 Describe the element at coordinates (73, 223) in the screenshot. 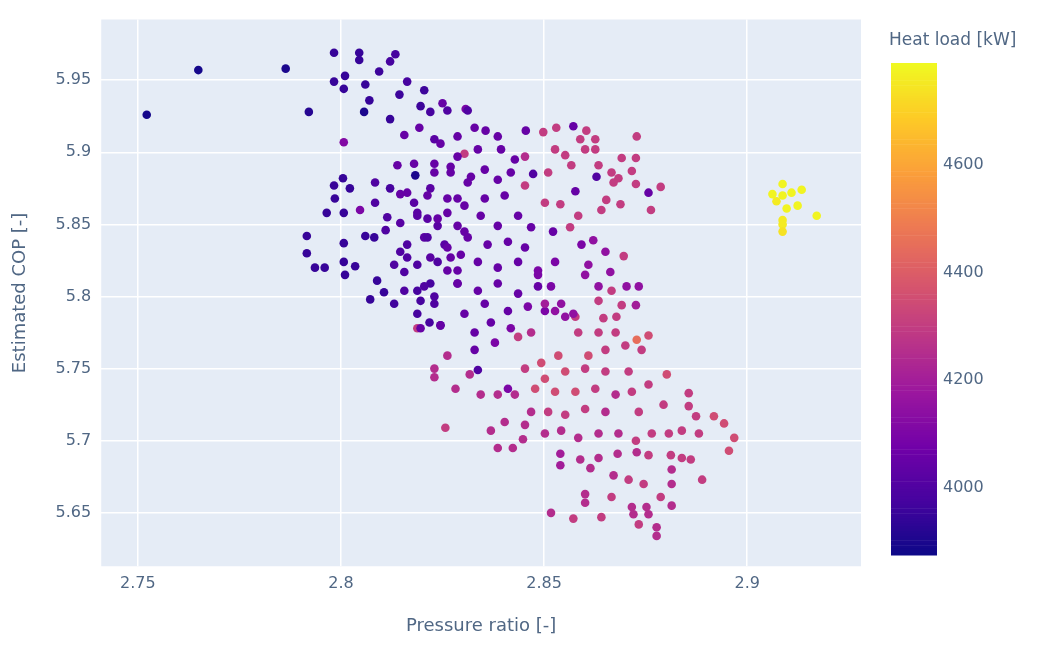

I see `y-tick-label: 5.85` at that location.